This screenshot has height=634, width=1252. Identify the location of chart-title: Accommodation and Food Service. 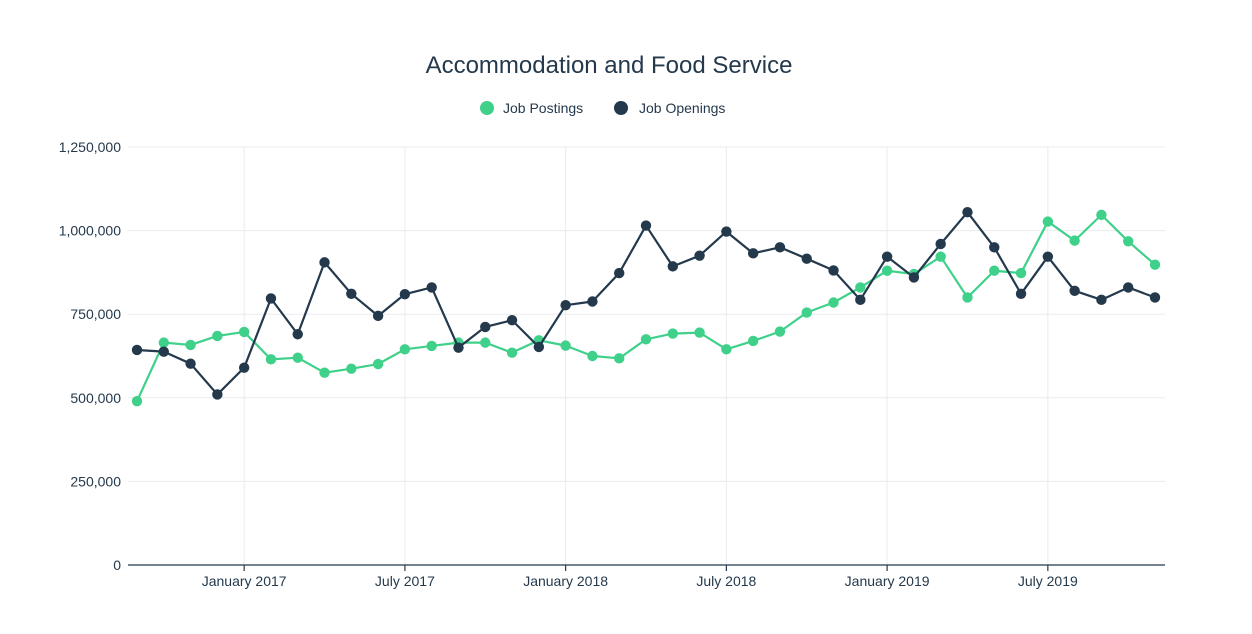
(609, 65).